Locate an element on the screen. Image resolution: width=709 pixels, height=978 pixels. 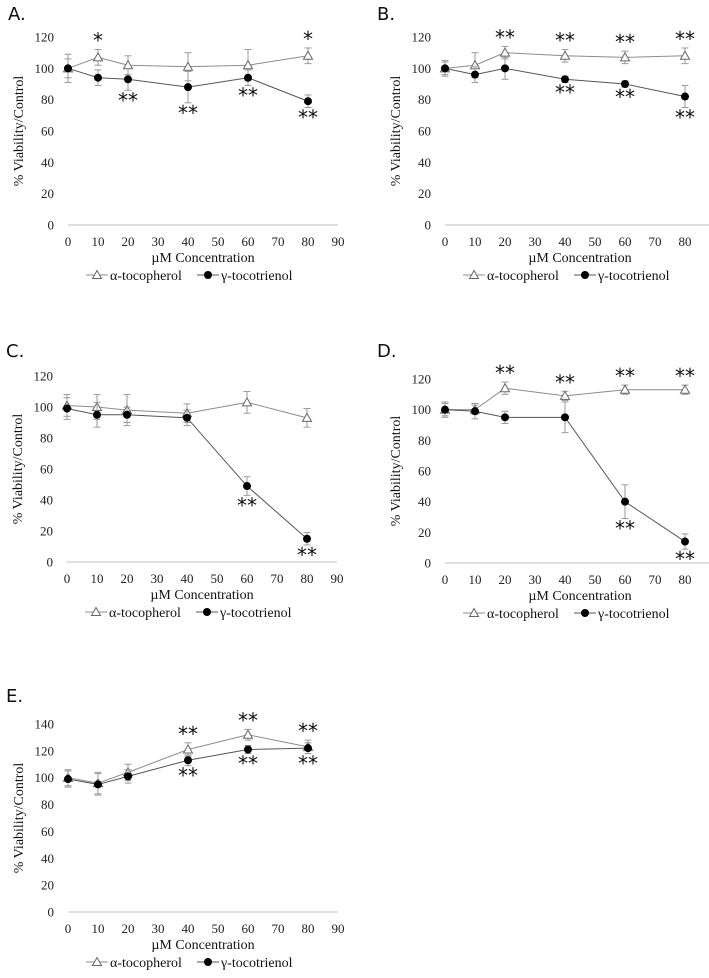
panel-label: C. is located at coordinates (15, 351).